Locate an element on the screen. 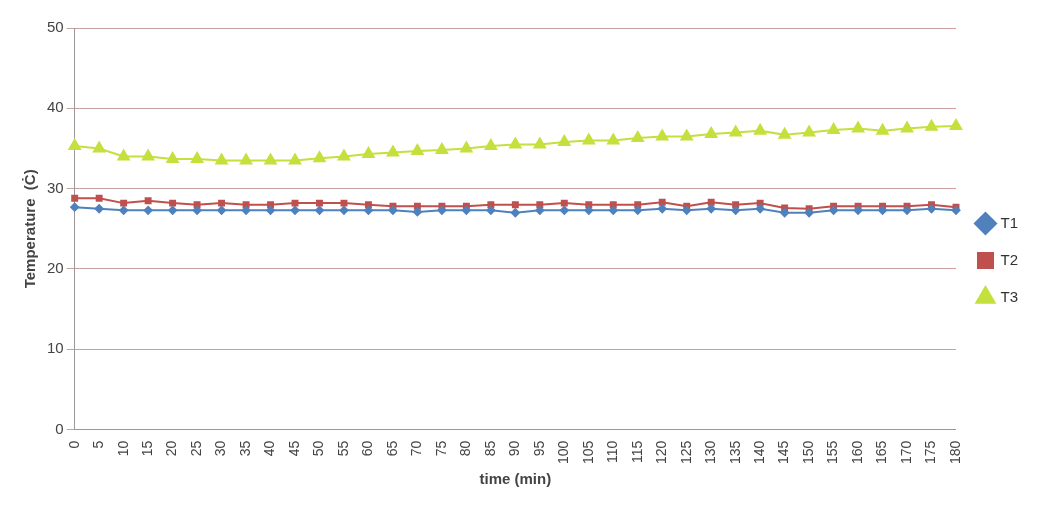 The height and width of the screenshot is (515, 1049). x-tick-label: 150 is located at coordinates (807, 452).